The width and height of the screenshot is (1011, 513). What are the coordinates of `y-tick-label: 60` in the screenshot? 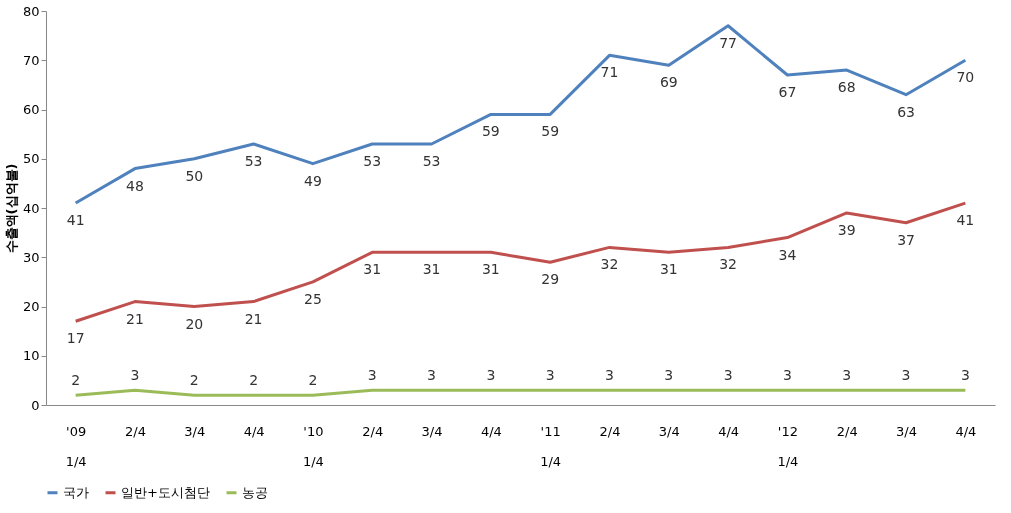 It's located at (31, 109).